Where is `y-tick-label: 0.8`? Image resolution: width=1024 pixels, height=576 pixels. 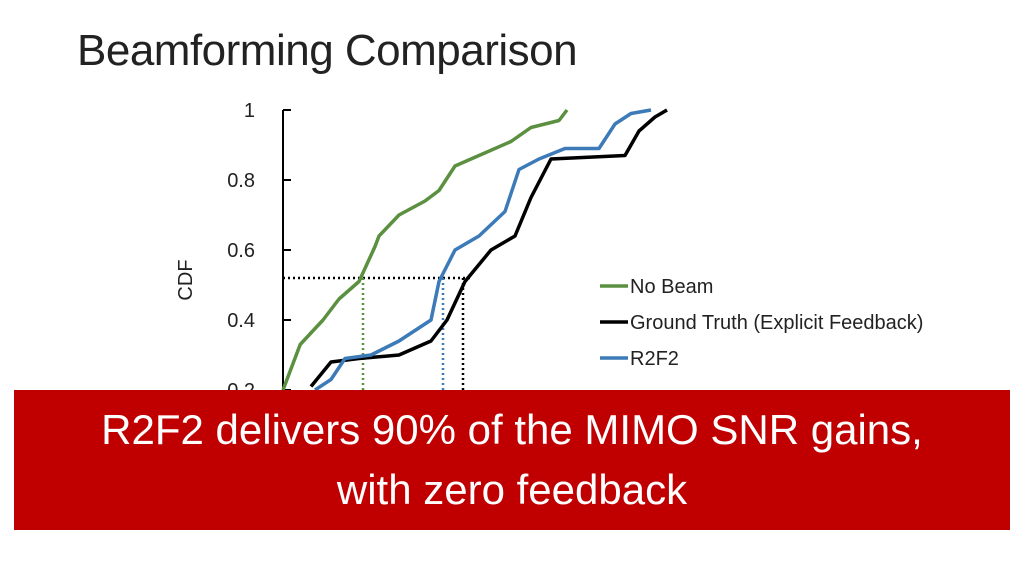 y-tick-label: 0.8 is located at coordinates (241, 181).